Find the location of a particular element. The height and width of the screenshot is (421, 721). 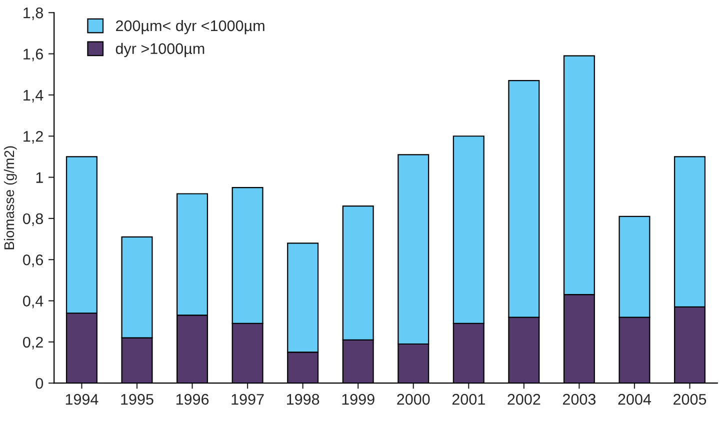

x-tick-label: 1997 is located at coordinates (248, 399).